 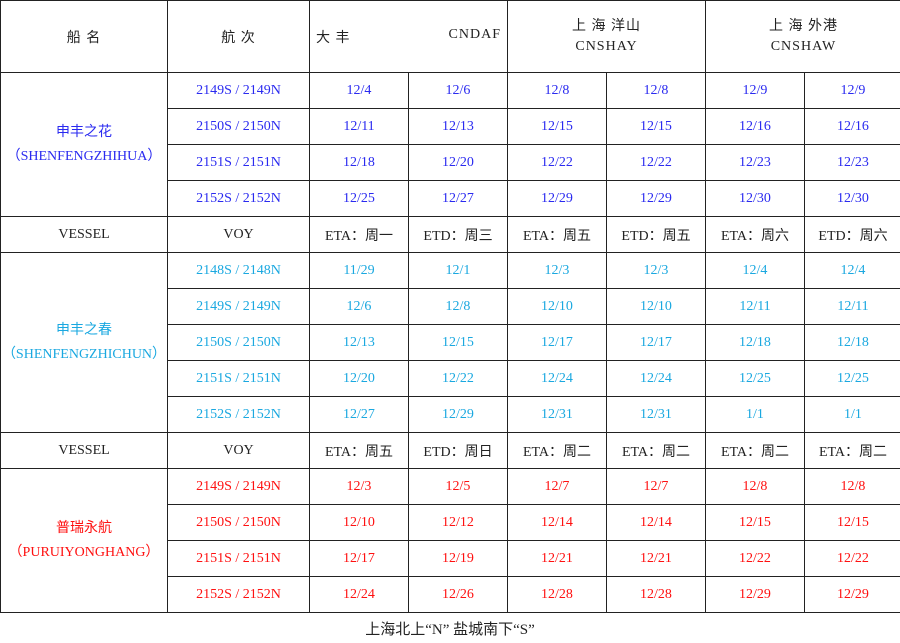 I want to click on footer-note: 上海北上“N” 盐城南下“S”, so click(x=450, y=630).